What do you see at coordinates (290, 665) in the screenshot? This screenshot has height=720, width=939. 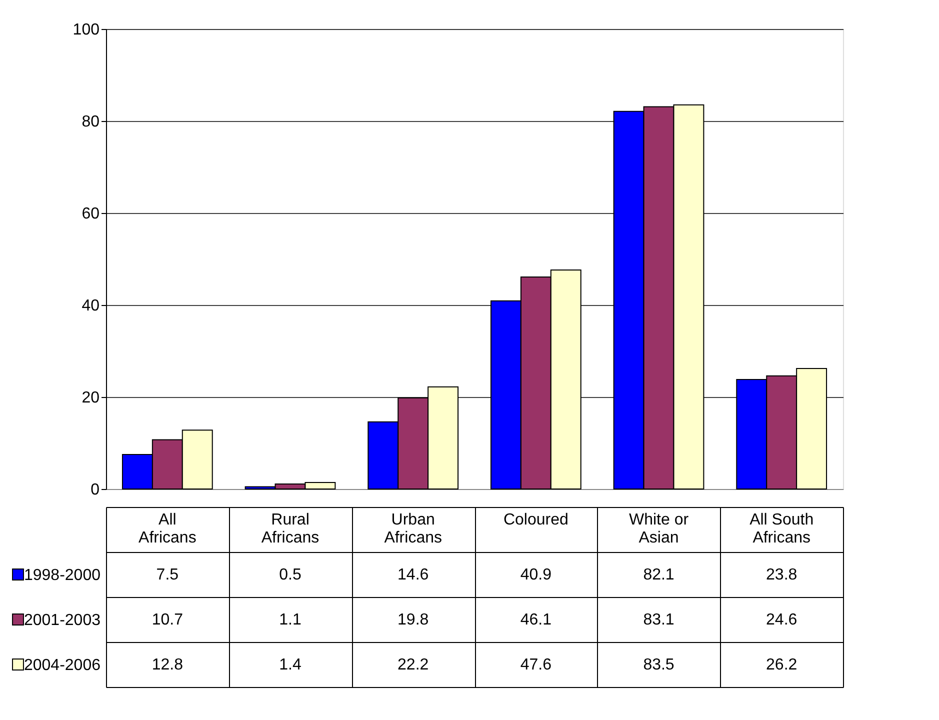 I see `data-label: 1.4` at bounding box center [290, 665].